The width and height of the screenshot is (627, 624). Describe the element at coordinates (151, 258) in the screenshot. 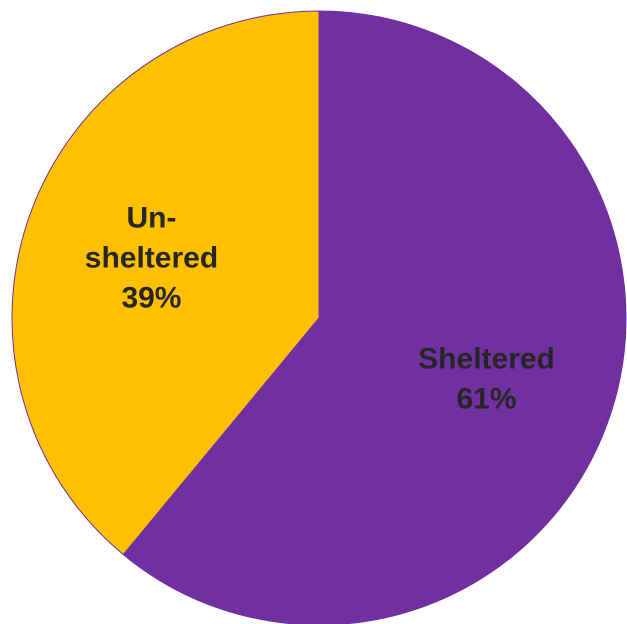

I see `data-label-un-sheltered: Un-sheltered 39%` at that location.